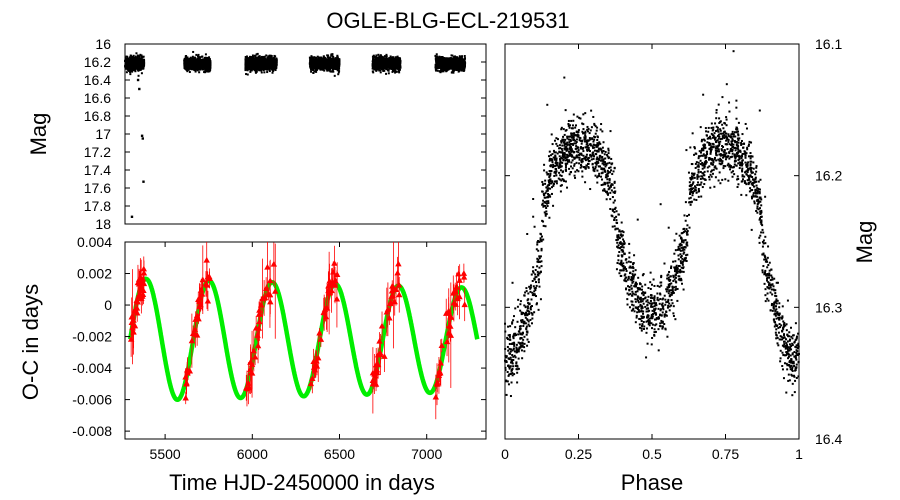  I want to click on panel1-frame, so click(305, 134).